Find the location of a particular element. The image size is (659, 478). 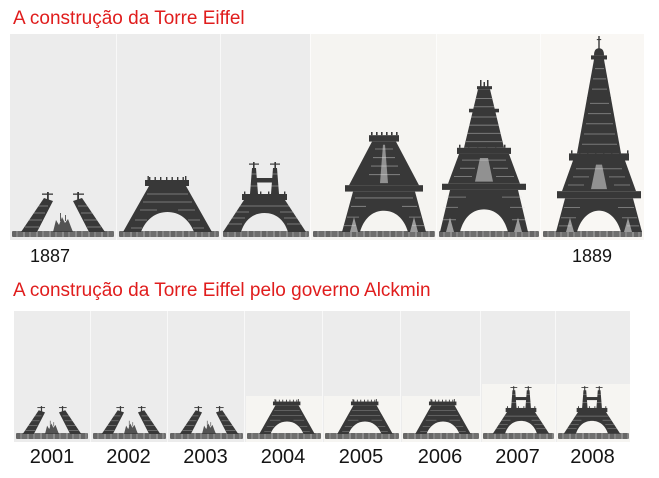

photo-2001-stage1 is located at coordinates (52, 376).